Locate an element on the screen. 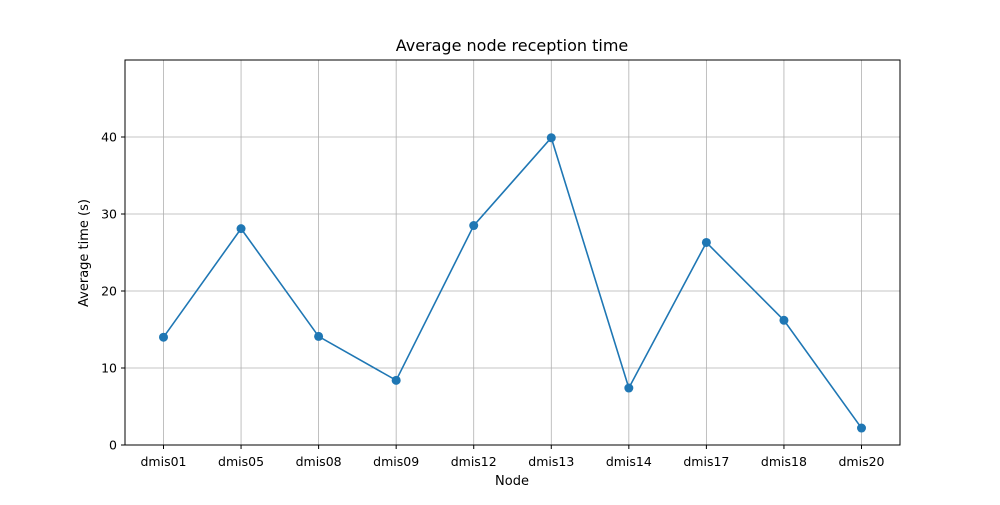  y-tick-label: 0 is located at coordinates (113, 445).